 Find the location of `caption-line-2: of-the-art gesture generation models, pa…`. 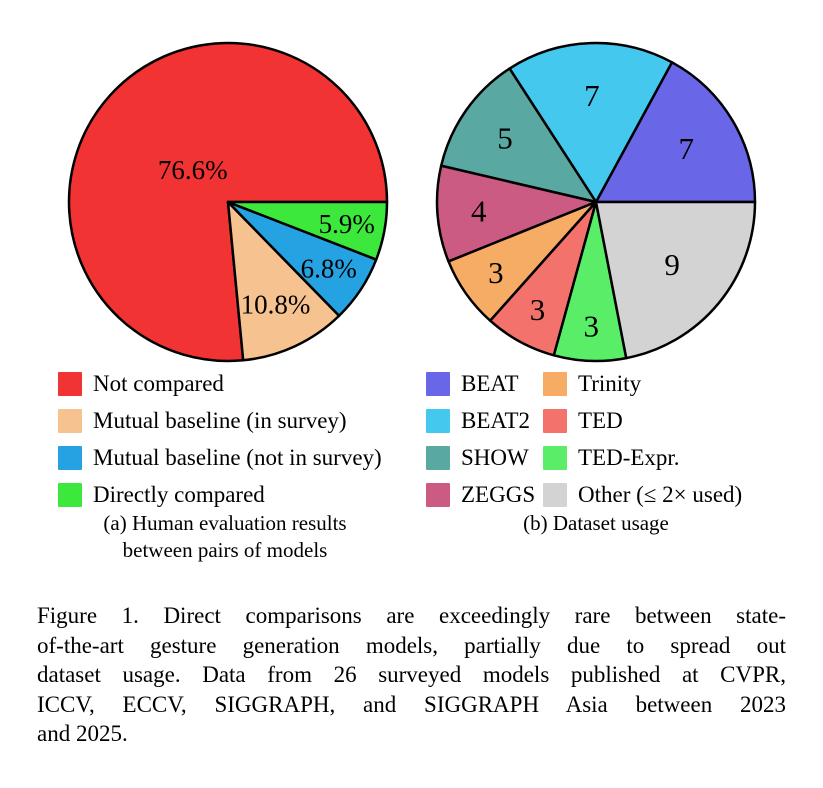

caption-line-2: of-the-art gesture generation models, pa… is located at coordinates (411, 645).